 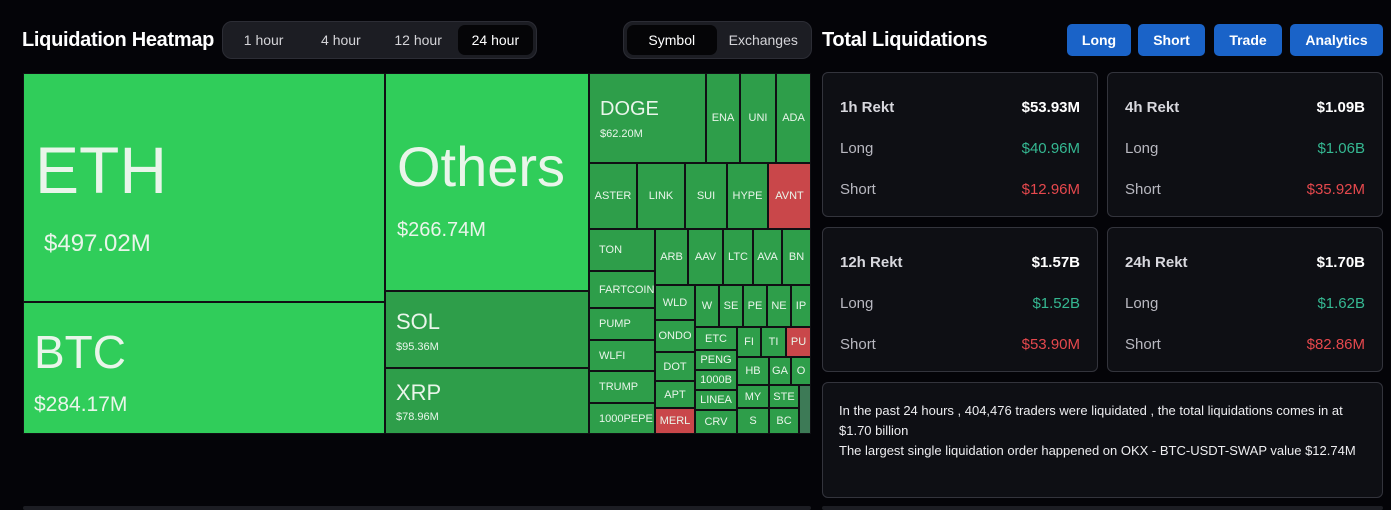 What do you see at coordinates (622, 355) in the screenshot?
I see `tile-wlfi: WLFI` at bounding box center [622, 355].